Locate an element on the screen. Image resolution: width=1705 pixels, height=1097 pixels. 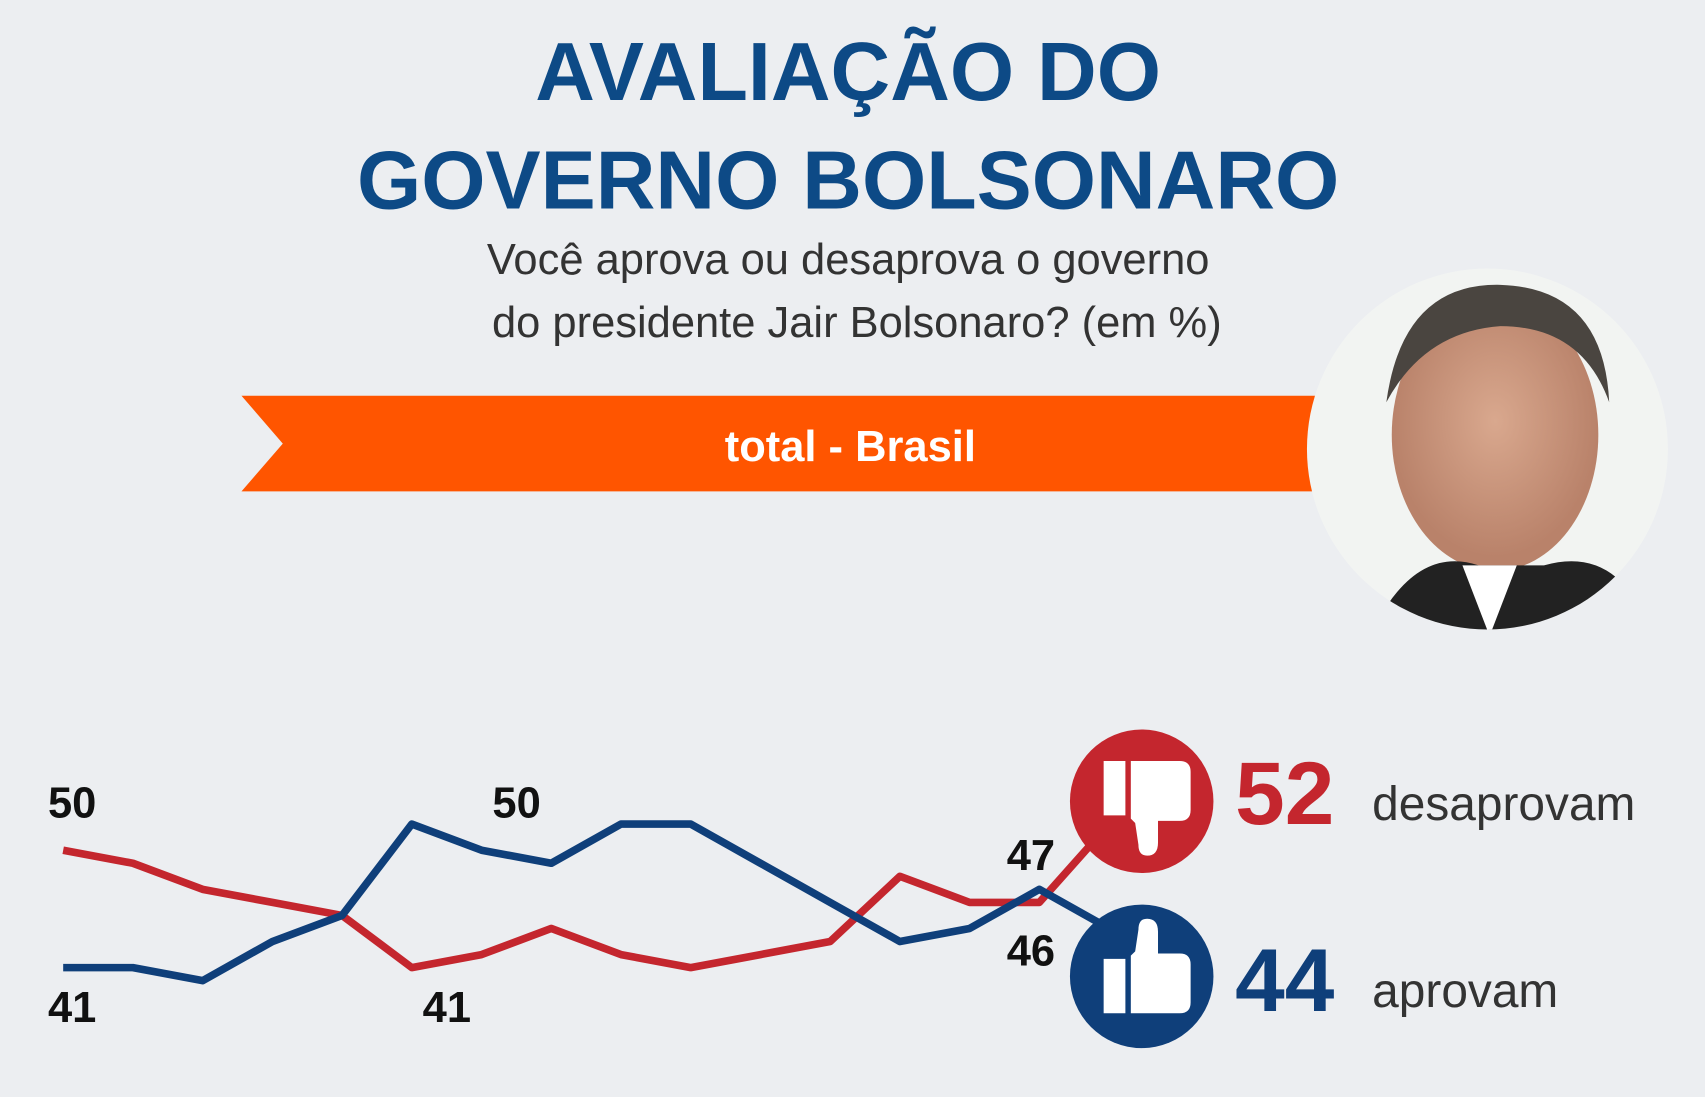
legend-name: aprovam is located at coordinates (1465, 991).